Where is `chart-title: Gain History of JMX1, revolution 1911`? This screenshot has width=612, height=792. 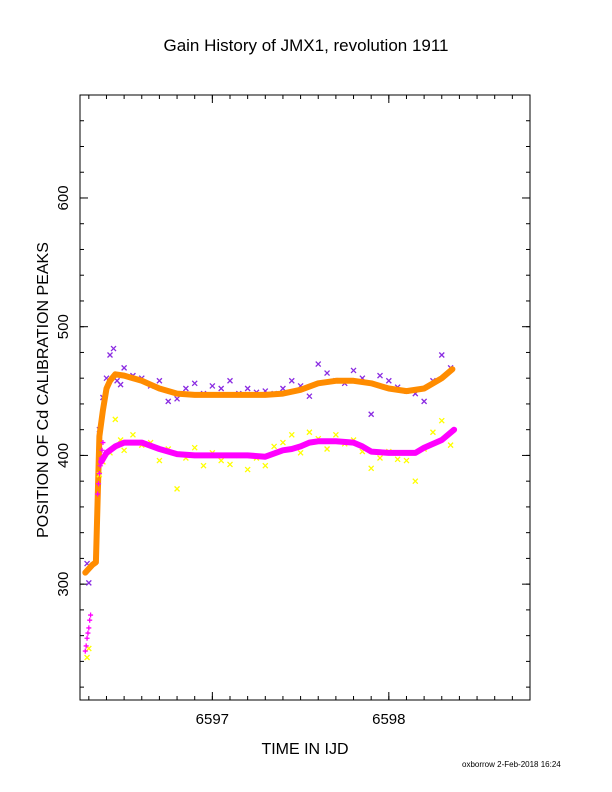 chart-title: Gain History of JMX1, revolution 1911 is located at coordinates (306, 45).